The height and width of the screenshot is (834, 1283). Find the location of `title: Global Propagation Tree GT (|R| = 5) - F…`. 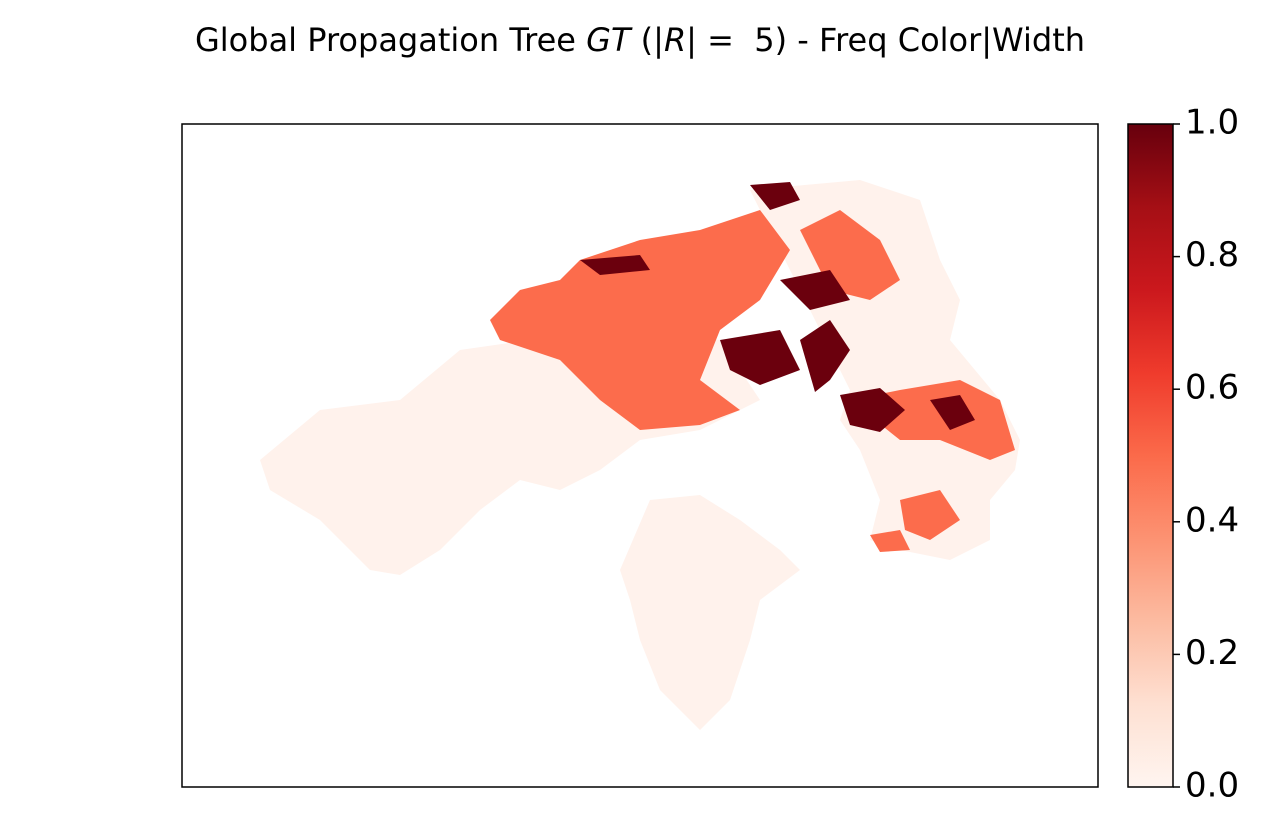

title: Global Propagation Tree GT (|R| = 5) - F… is located at coordinates (640, 40).